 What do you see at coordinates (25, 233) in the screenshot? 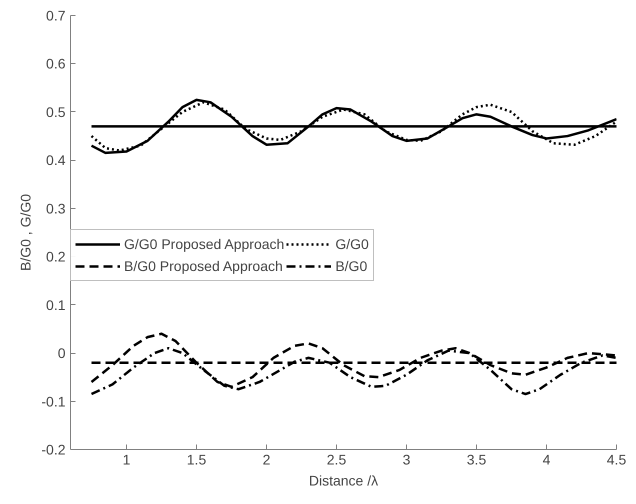
I see `y-axis-title: B/G0 , G/G0` at bounding box center [25, 233].